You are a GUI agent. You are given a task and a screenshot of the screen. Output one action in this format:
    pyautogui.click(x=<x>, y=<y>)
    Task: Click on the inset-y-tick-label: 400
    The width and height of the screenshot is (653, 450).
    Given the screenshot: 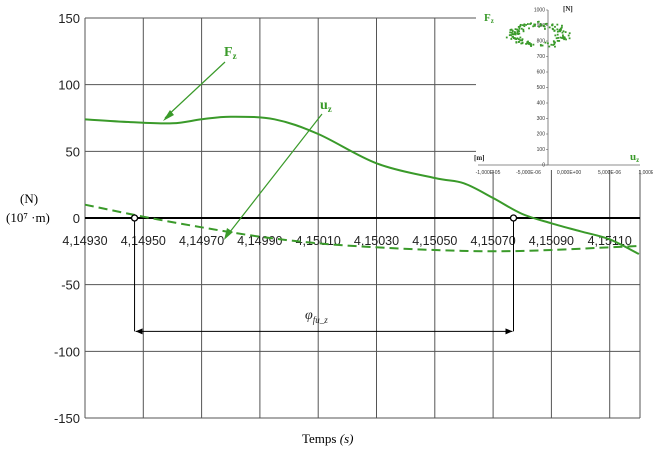 What is the action you would take?
    pyautogui.click(x=541, y=104)
    